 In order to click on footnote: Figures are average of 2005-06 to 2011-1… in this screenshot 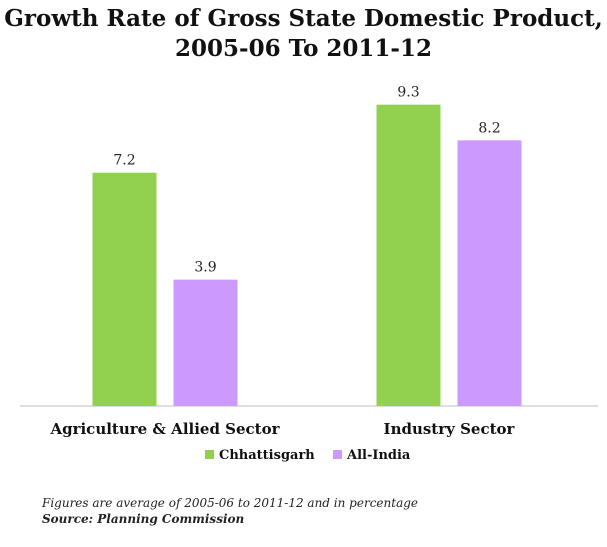, I will do `click(230, 503)`.